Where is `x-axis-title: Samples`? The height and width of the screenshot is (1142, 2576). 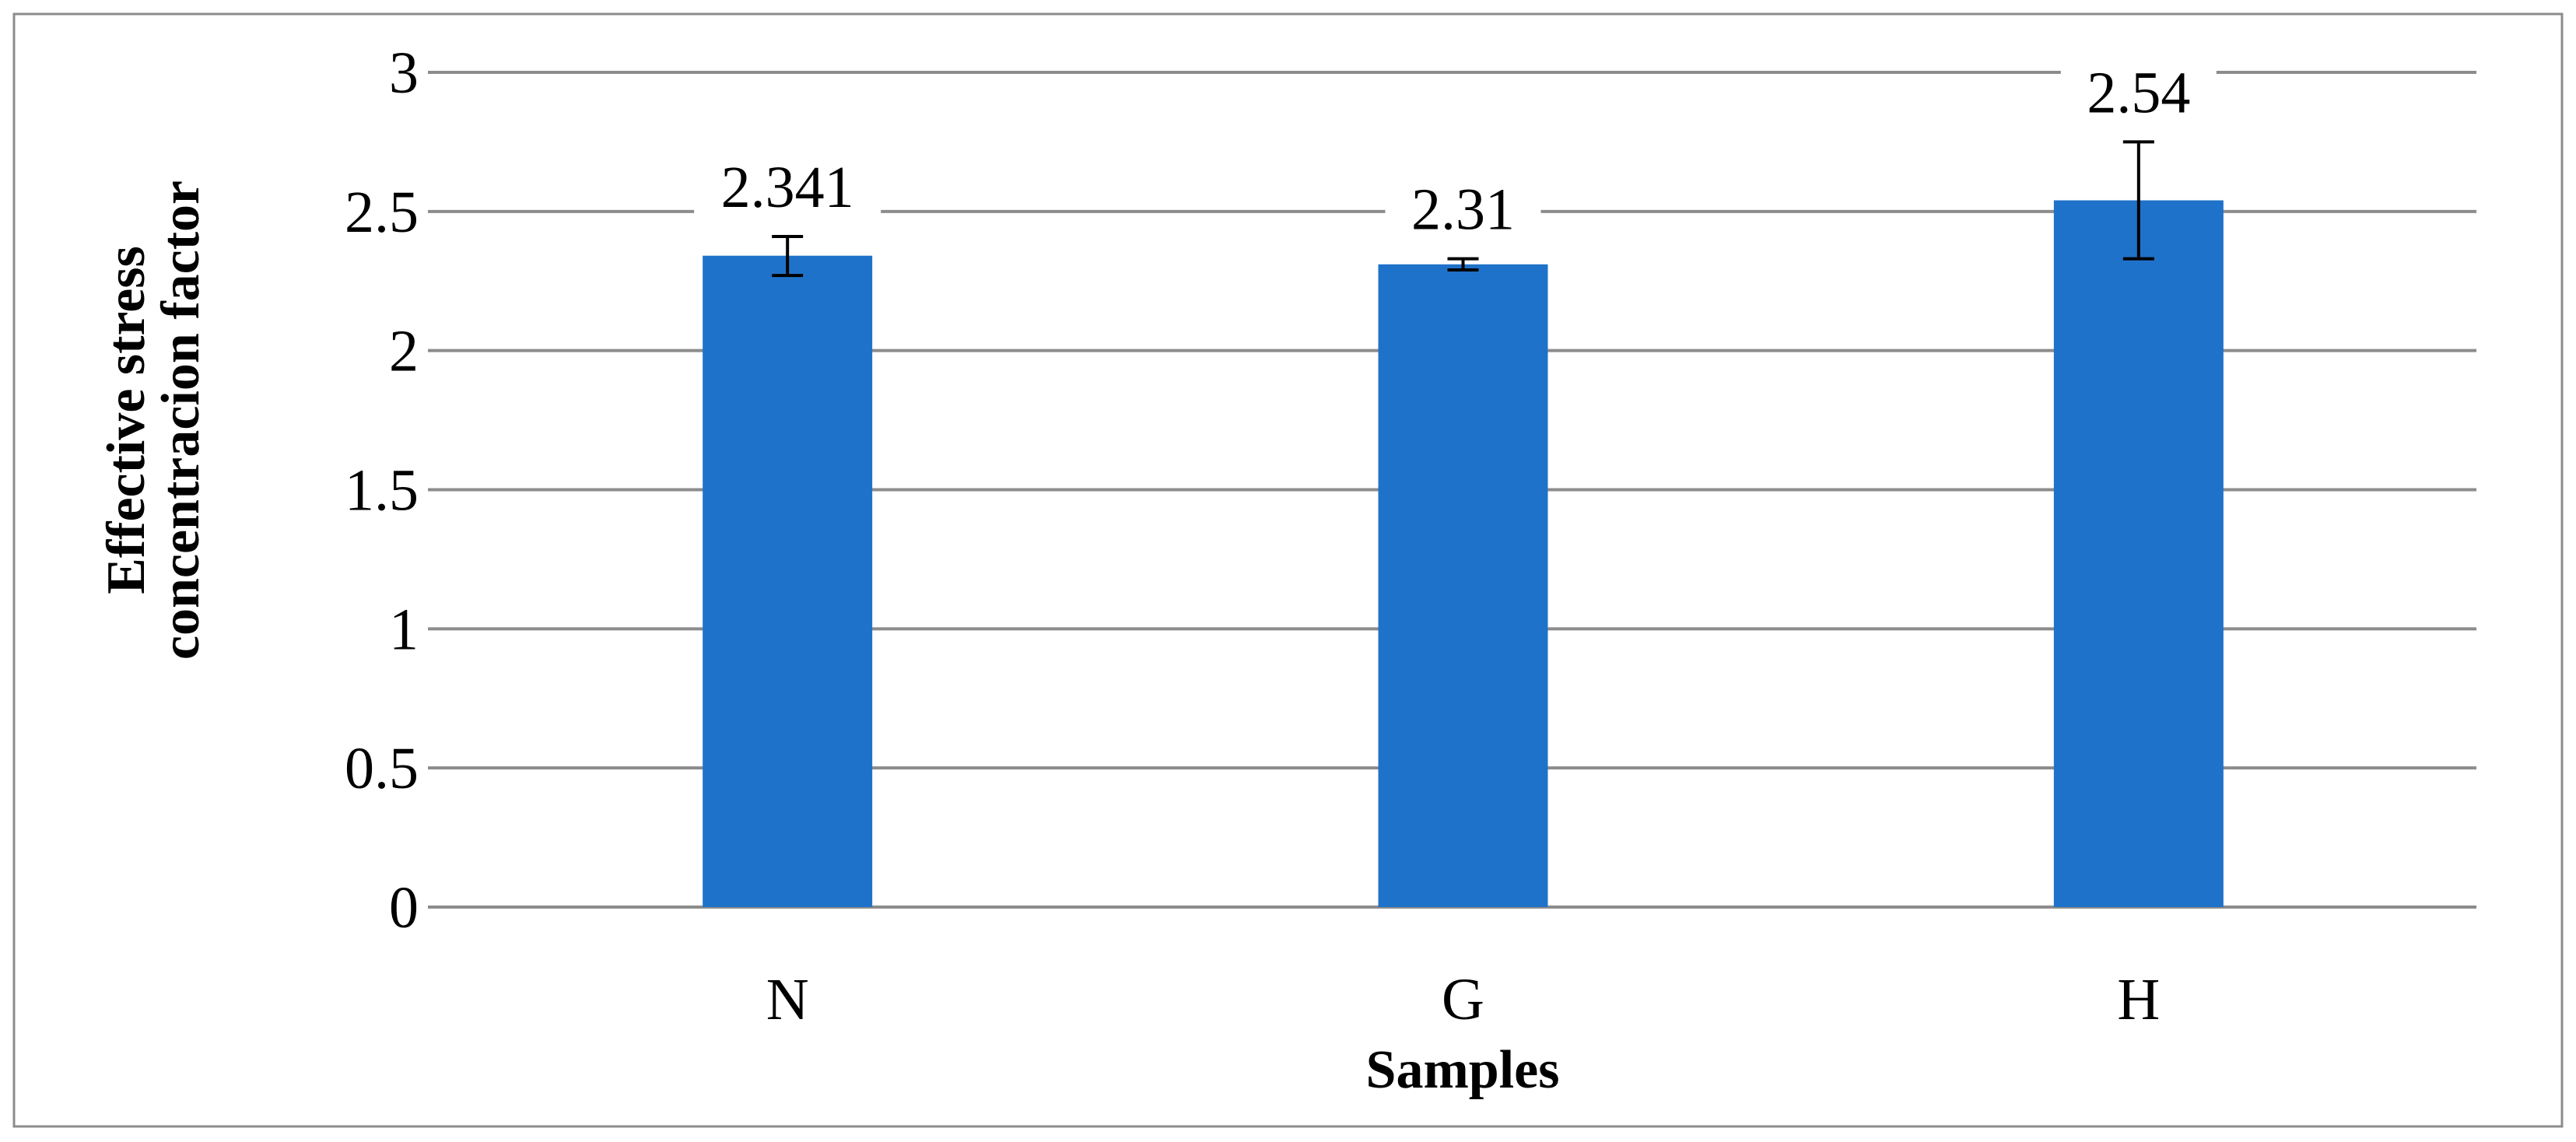
x-axis-title: Samples is located at coordinates (1463, 1070).